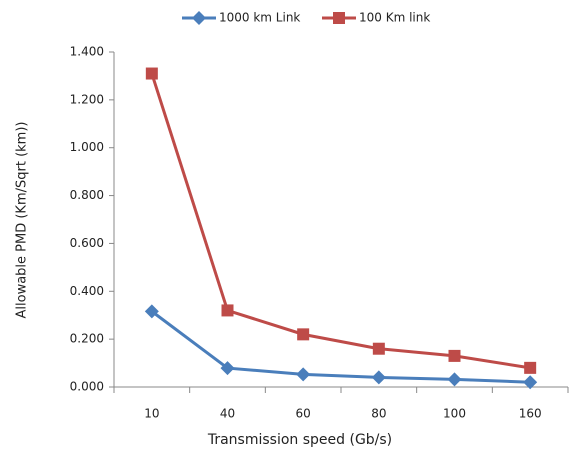 This screenshot has width=577, height=460. What do you see at coordinates (394, 18) in the screenshot?
I see `legend-label: 100 Km link` at bounding box center [394, 18].